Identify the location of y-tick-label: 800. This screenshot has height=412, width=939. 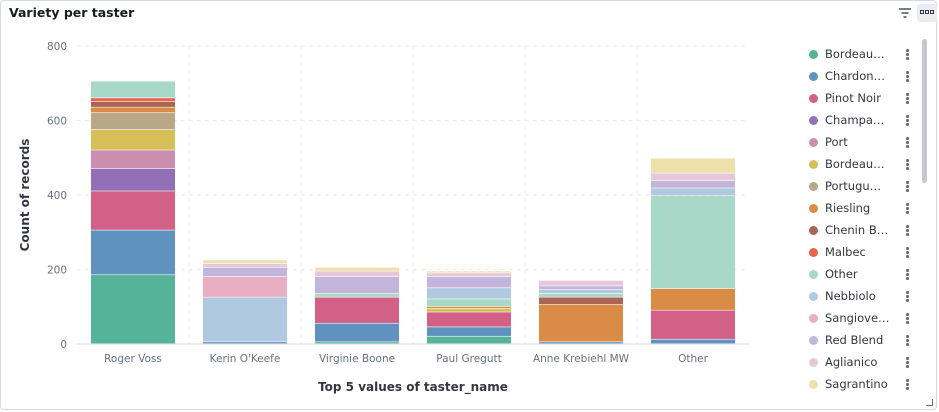
(57, 47).